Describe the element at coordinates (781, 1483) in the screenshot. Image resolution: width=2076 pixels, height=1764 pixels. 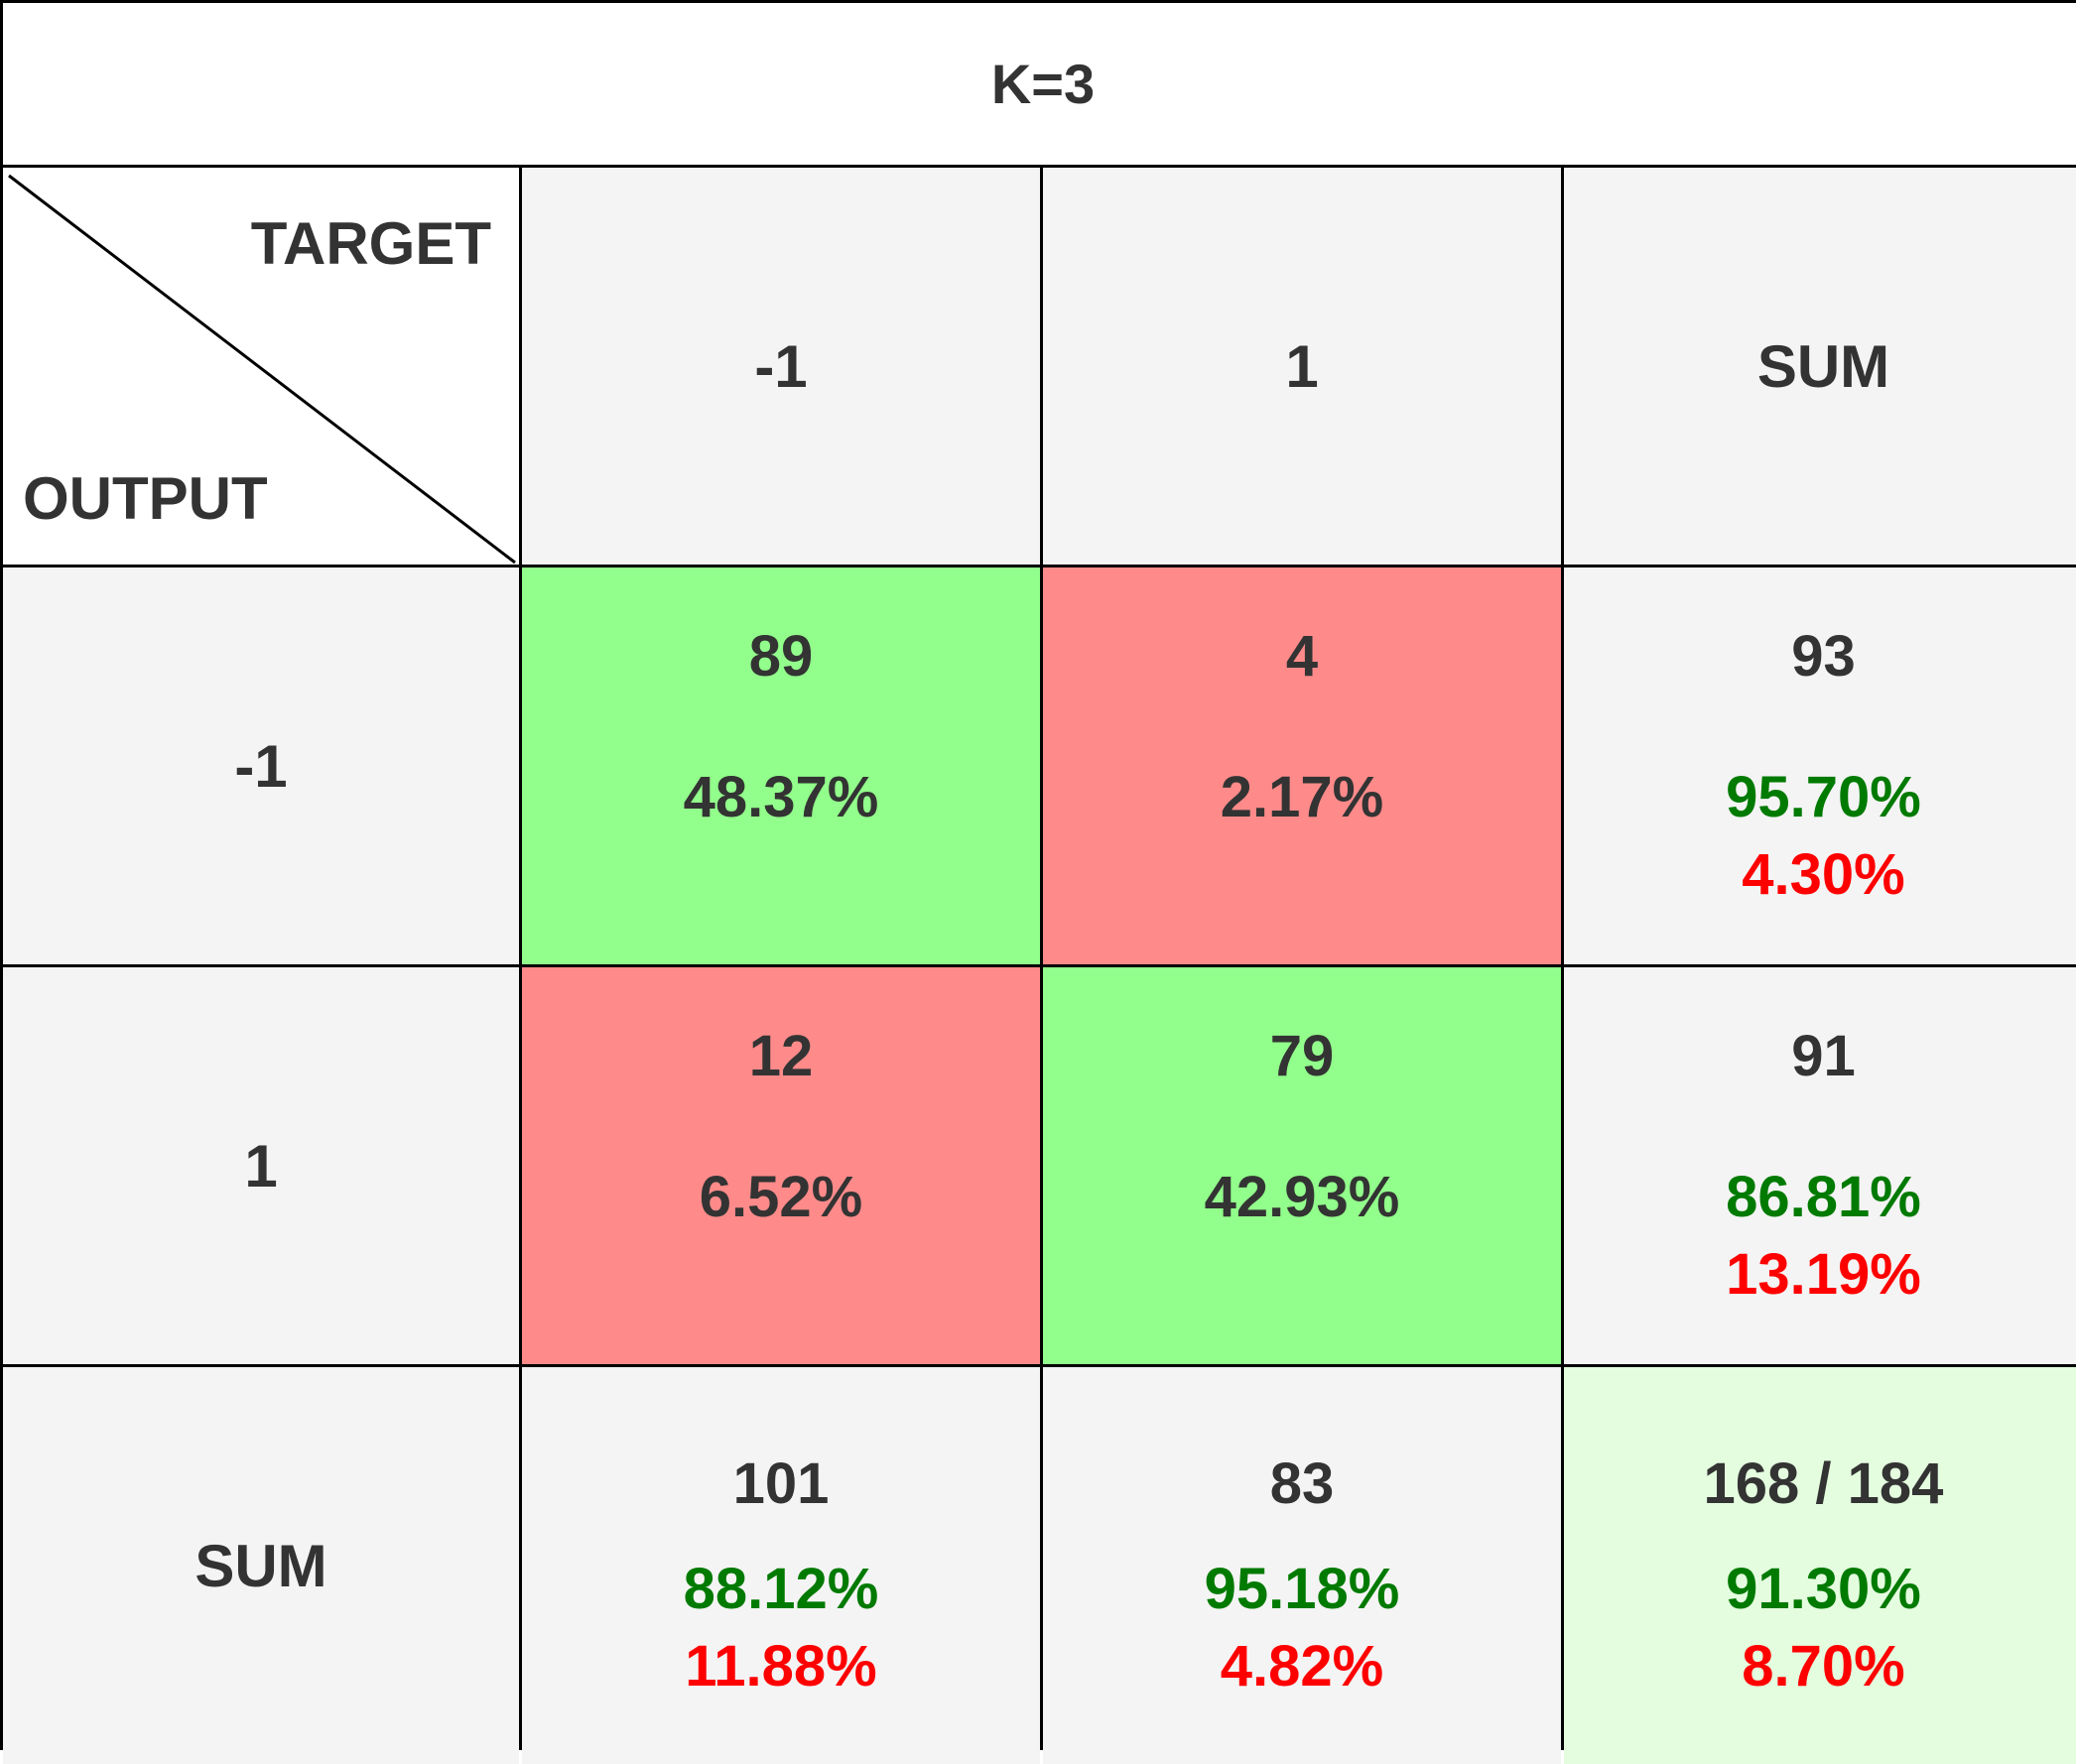
I see `column-sum-count: 101` at that location.